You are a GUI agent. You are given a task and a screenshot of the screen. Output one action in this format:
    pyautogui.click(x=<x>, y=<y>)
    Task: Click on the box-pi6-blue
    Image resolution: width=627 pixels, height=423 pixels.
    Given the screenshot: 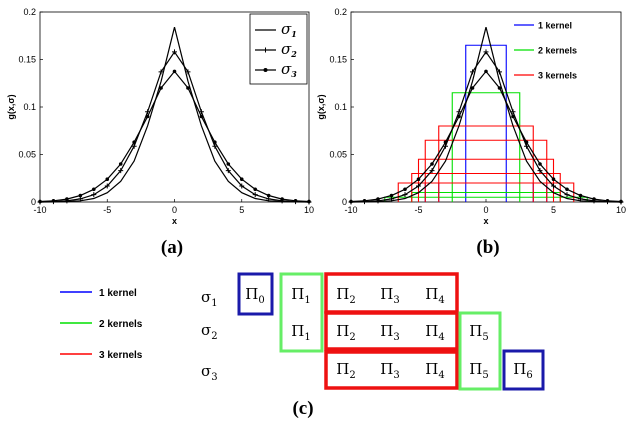 What is the action you would take?
    pyautogui.click(x=523, y=370)
    